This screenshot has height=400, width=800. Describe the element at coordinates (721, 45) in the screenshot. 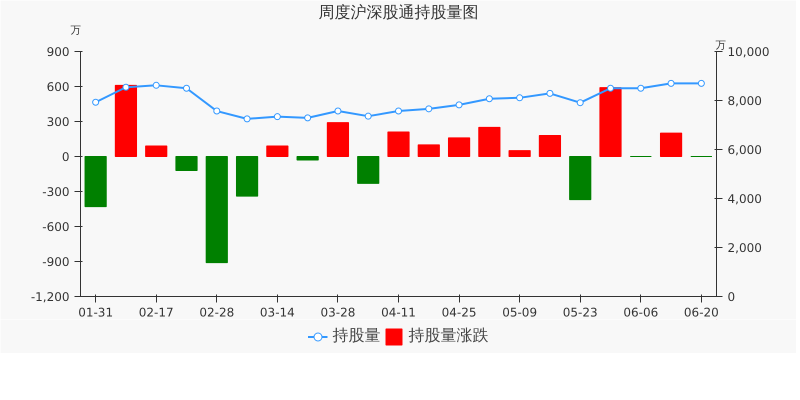

I see `y2-axis-title: 万` at that location.